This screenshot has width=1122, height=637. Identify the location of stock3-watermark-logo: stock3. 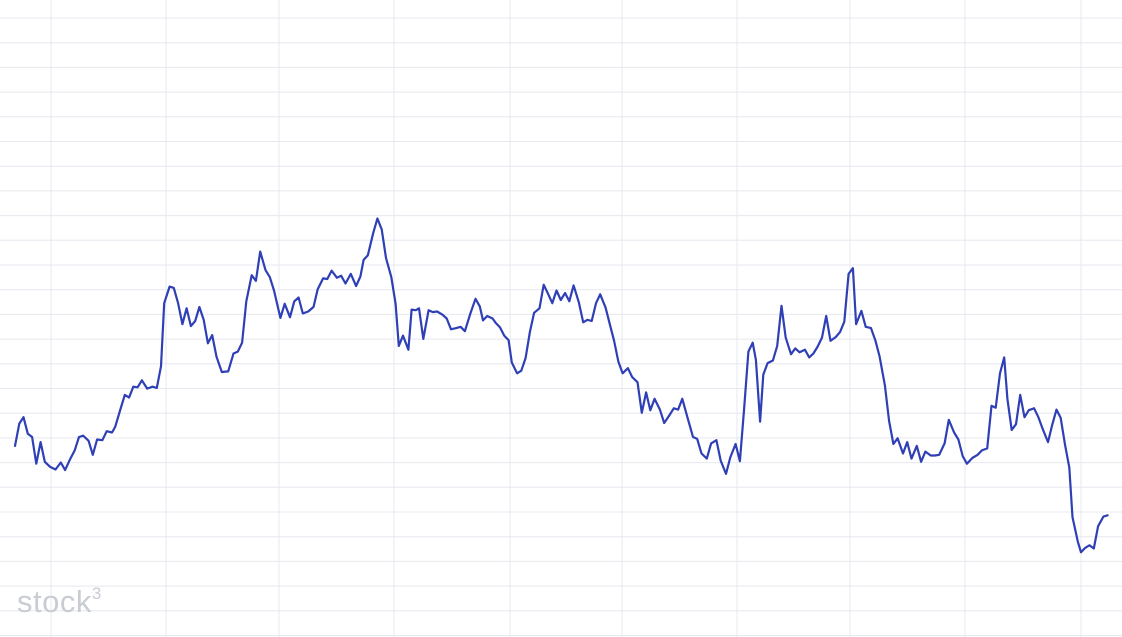
(59, 602).